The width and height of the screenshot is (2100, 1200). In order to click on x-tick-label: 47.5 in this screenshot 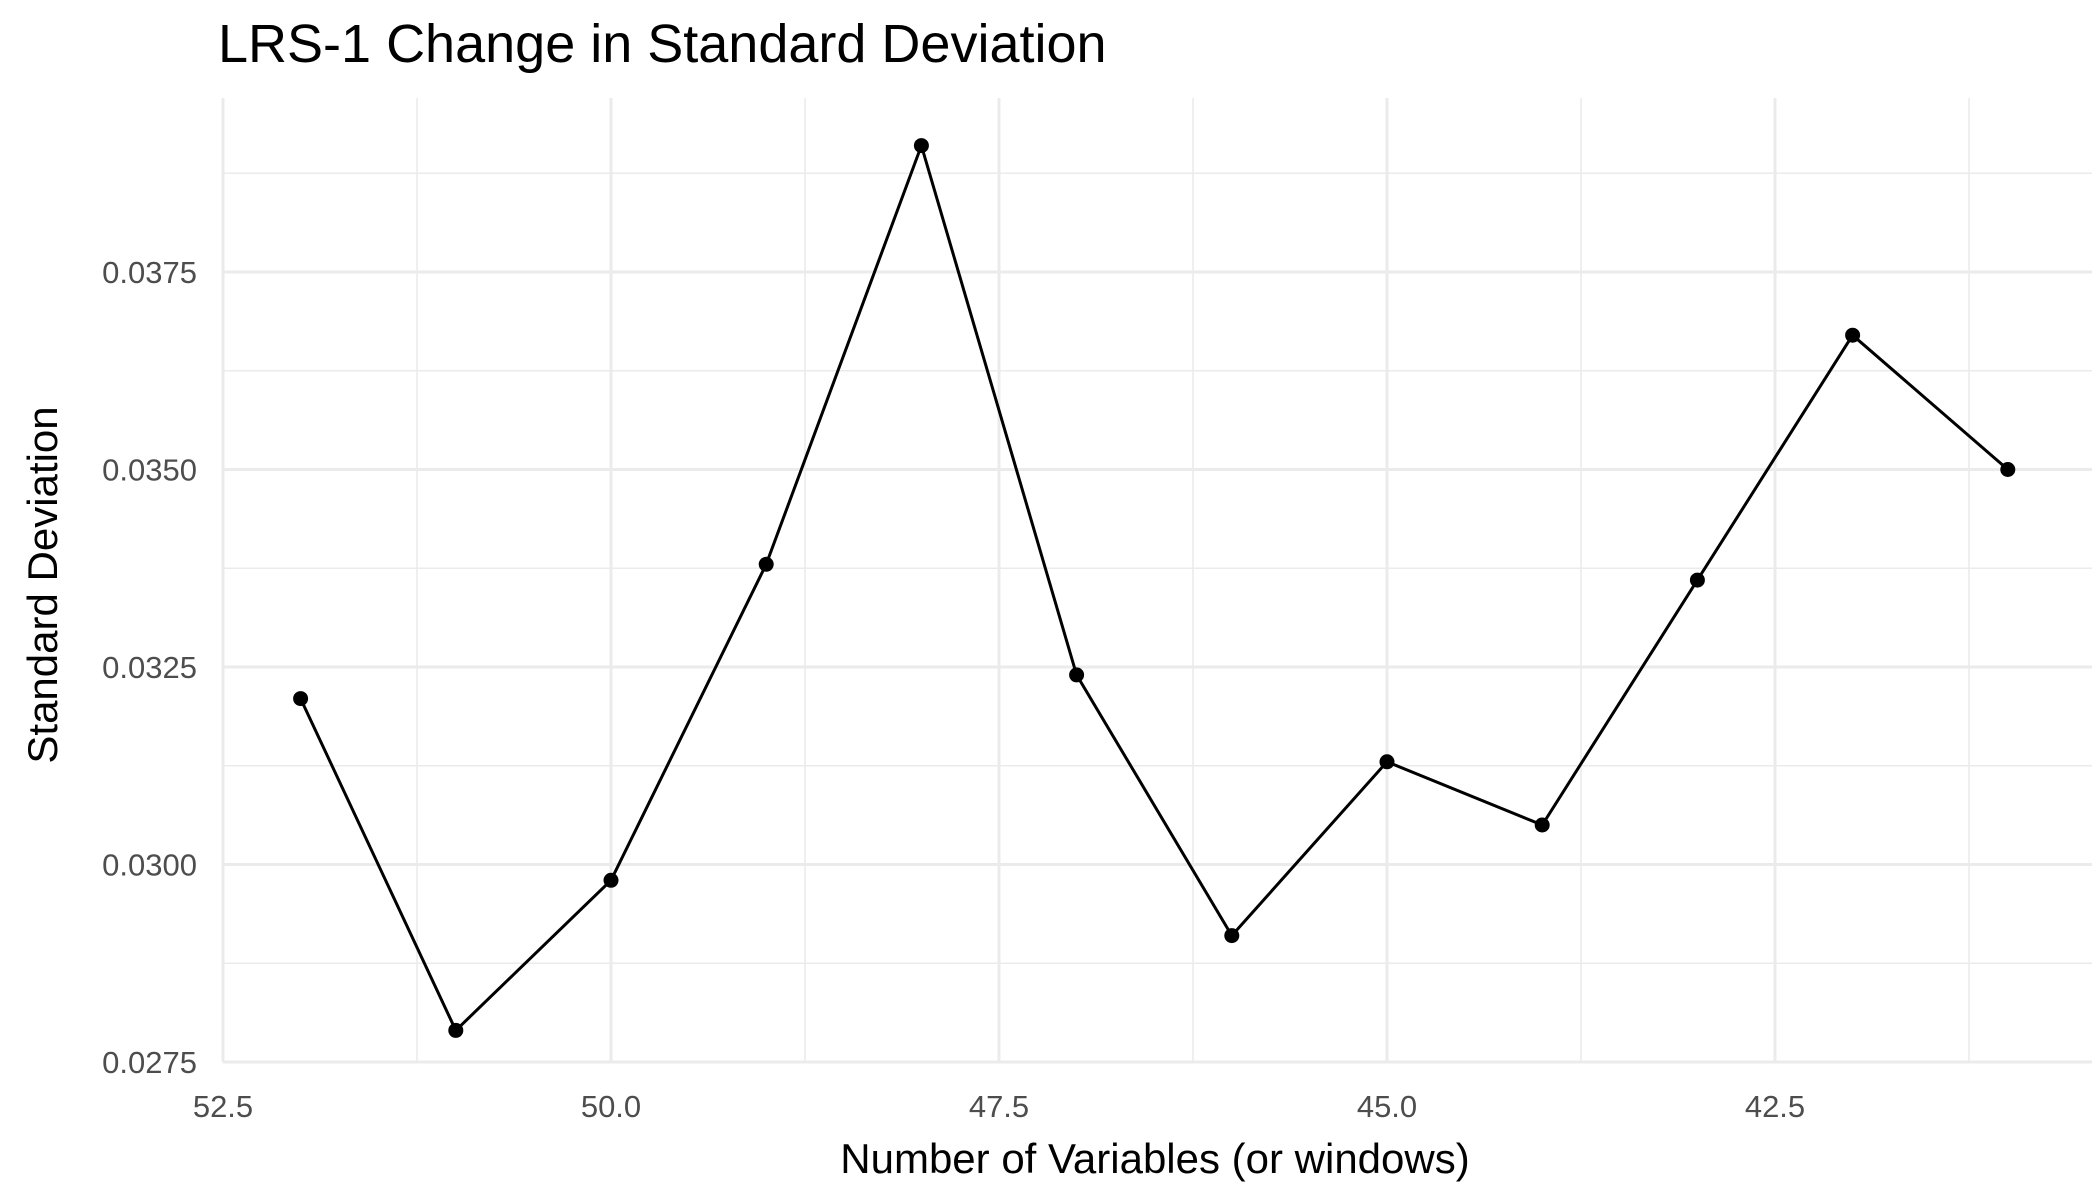, I will do `click(999, 1106)`.